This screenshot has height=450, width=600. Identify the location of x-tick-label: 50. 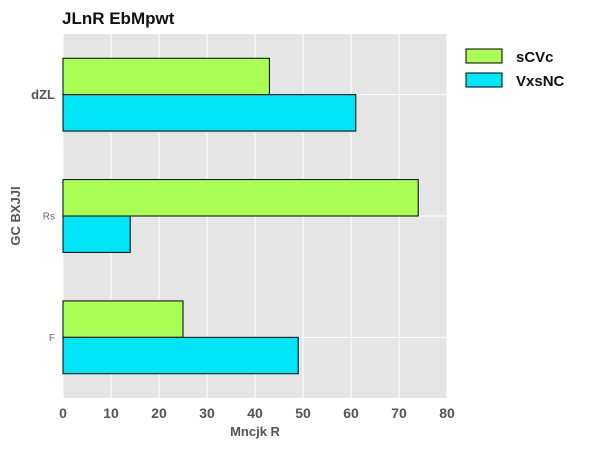
(303, 413).